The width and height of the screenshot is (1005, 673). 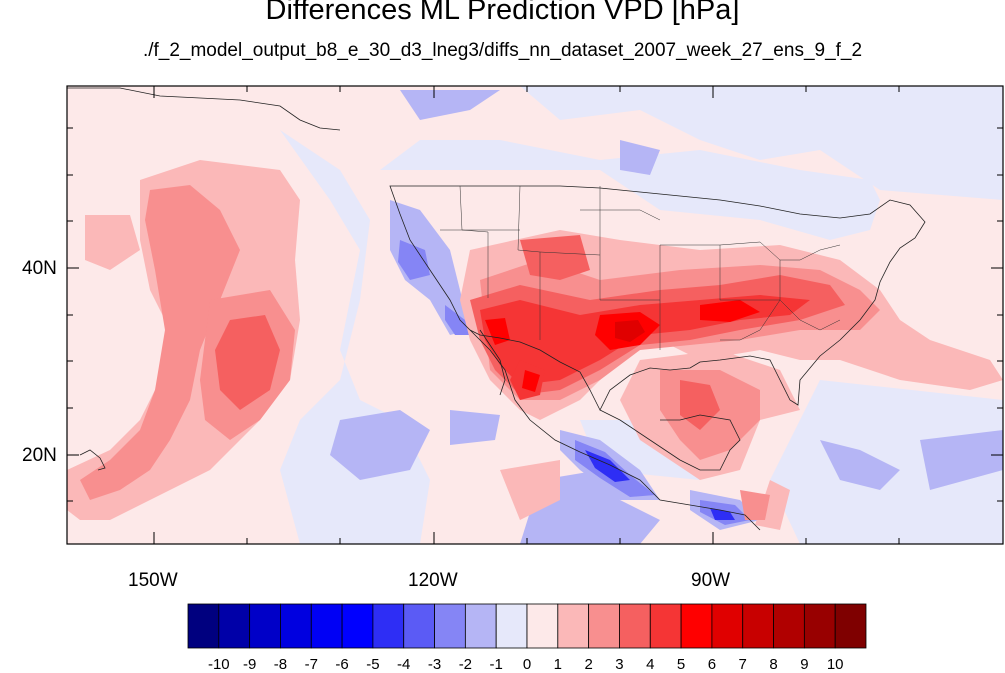 I want to click on colorbar-tick-label: -2, so click(x=465, y=664).